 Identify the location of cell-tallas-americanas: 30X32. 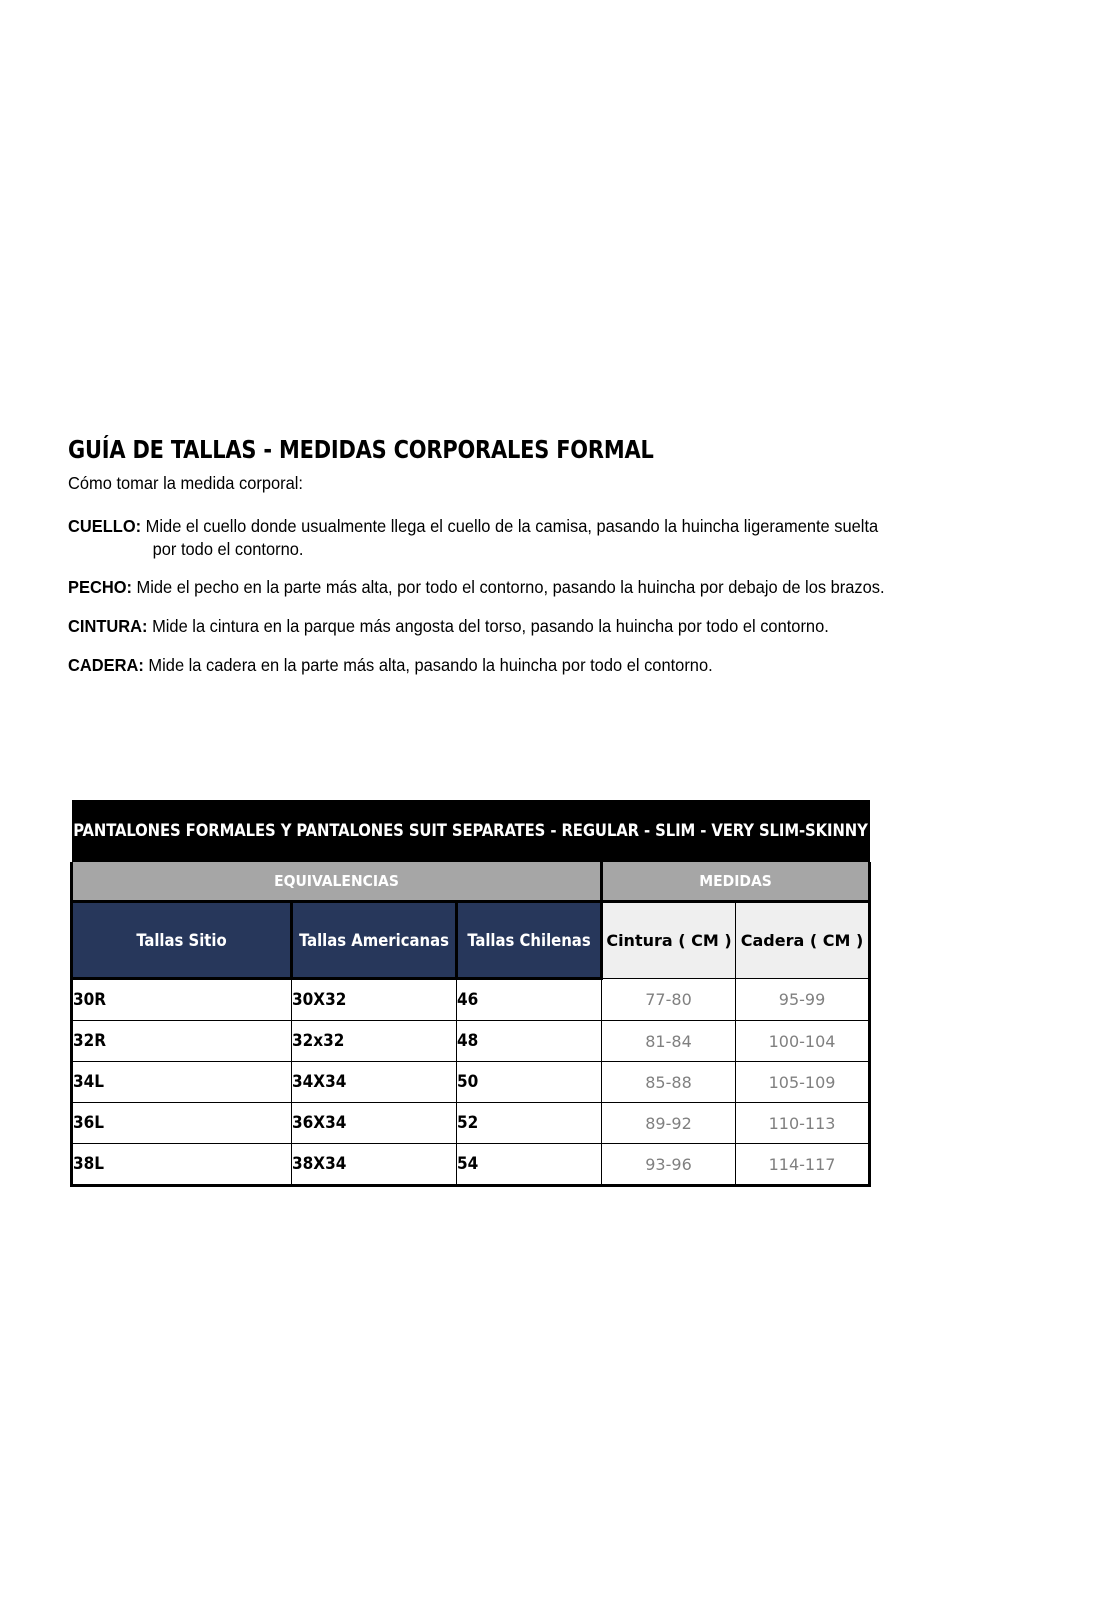
(374, 999).